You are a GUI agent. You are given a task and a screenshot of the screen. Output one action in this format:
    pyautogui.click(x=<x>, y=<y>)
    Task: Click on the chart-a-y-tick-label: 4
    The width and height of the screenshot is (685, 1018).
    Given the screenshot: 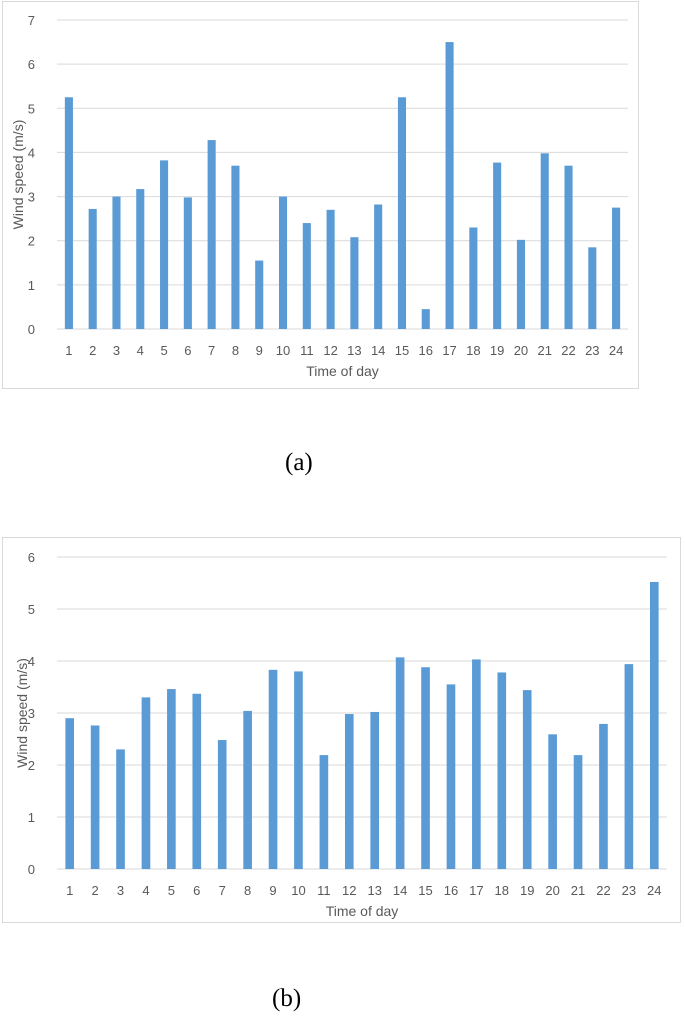 What is the action you would take?
    pyautogui.click(x=31, y=152)
    